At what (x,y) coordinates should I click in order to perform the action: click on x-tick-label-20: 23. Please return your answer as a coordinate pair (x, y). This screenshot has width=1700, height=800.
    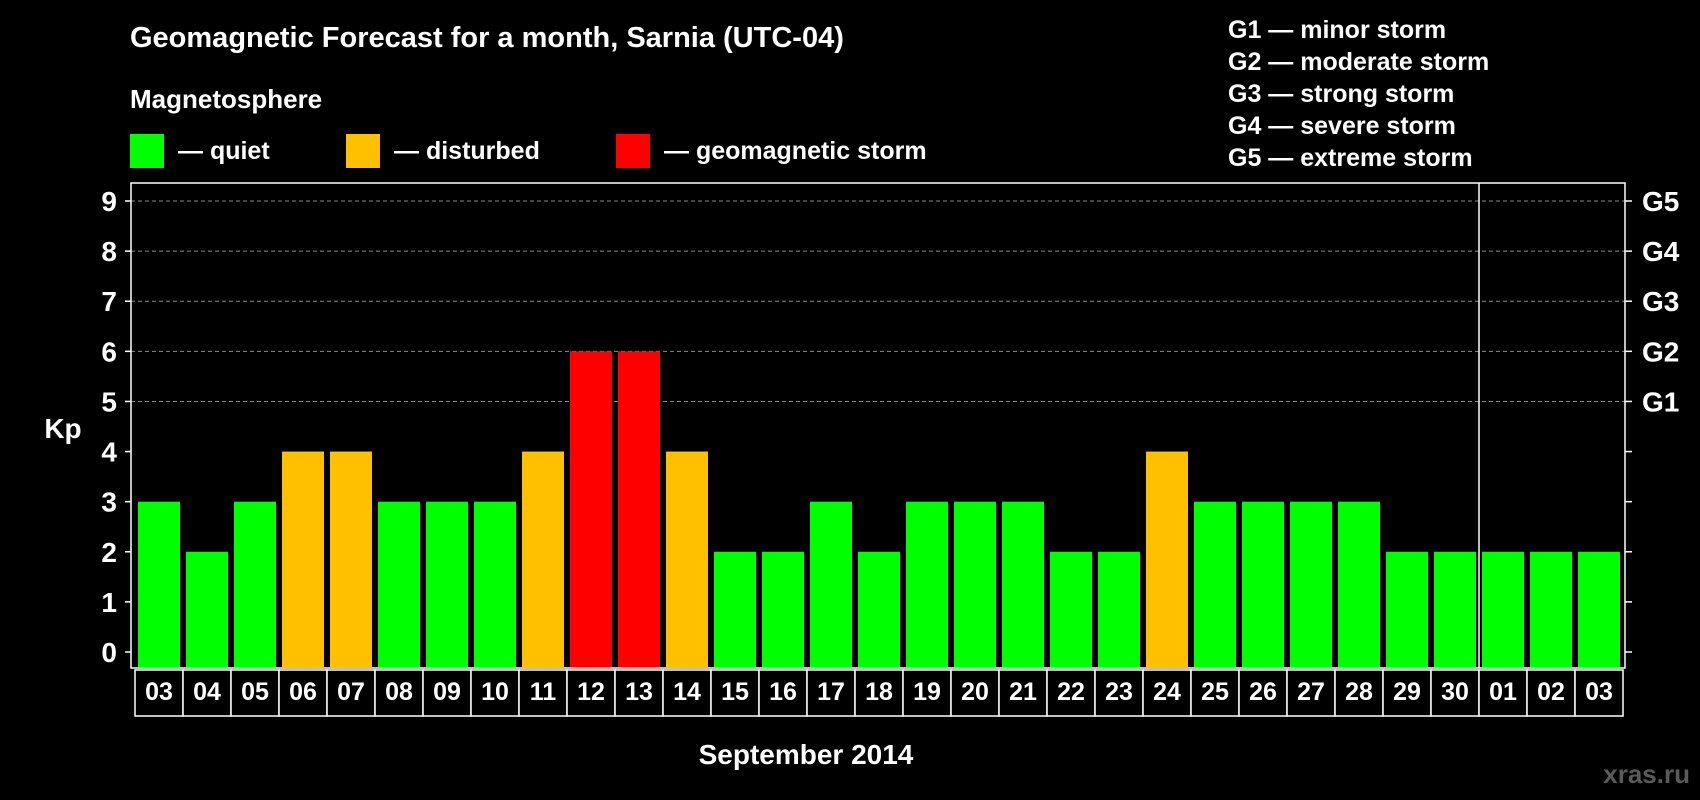
    Looking at the image, I should click on (1119, 692).